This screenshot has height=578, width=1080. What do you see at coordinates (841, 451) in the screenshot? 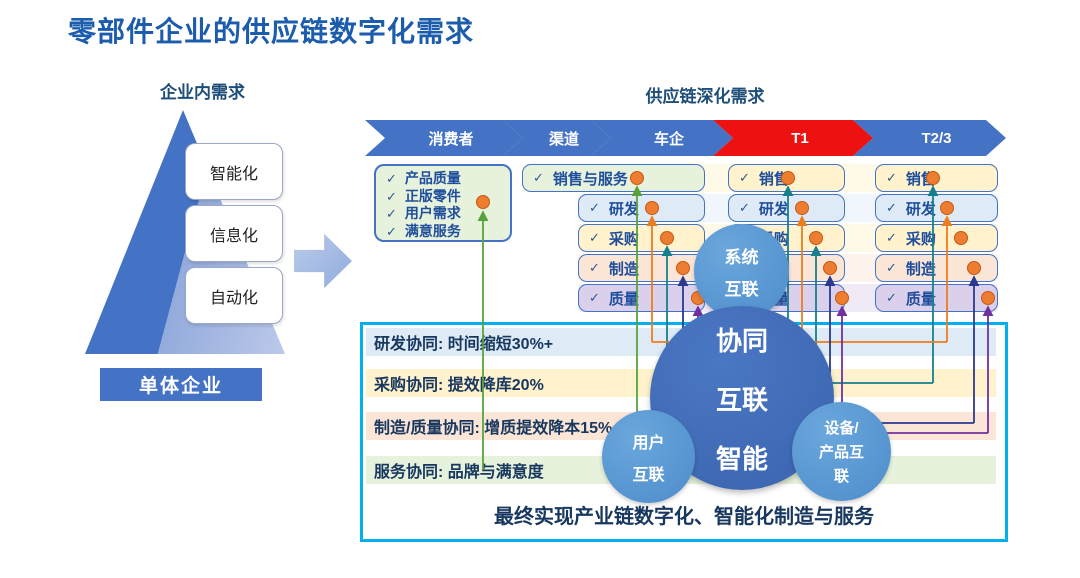
I see `circle-device-product-interconnect: 设备/ 产品互 联` at bounding box center [841, 451].